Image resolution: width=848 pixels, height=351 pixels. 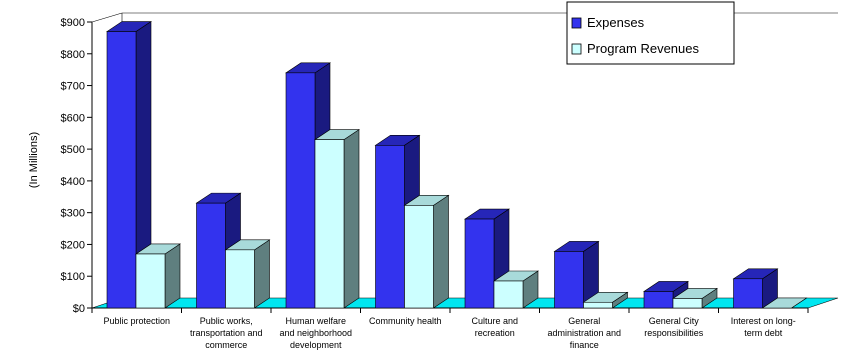 I want to click on y-tick-label: $300, so click(x=73, y=214).